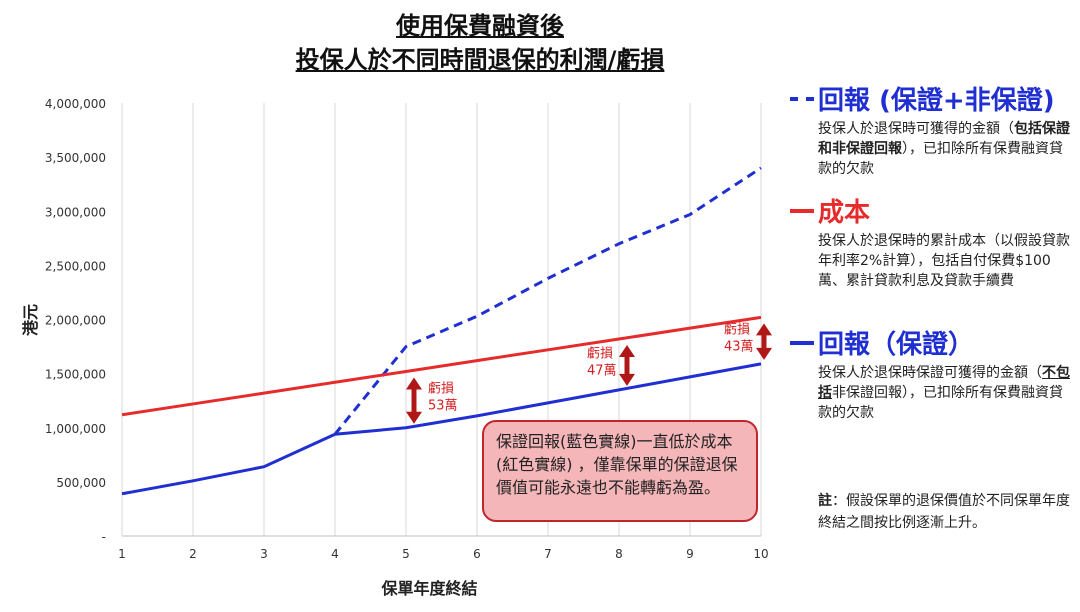 This screenshot has width=1080, height=612. What do you see at coordinates (441, 366) in the screenshot?
I see `series-line-cost` at bounding box center [441, 366].